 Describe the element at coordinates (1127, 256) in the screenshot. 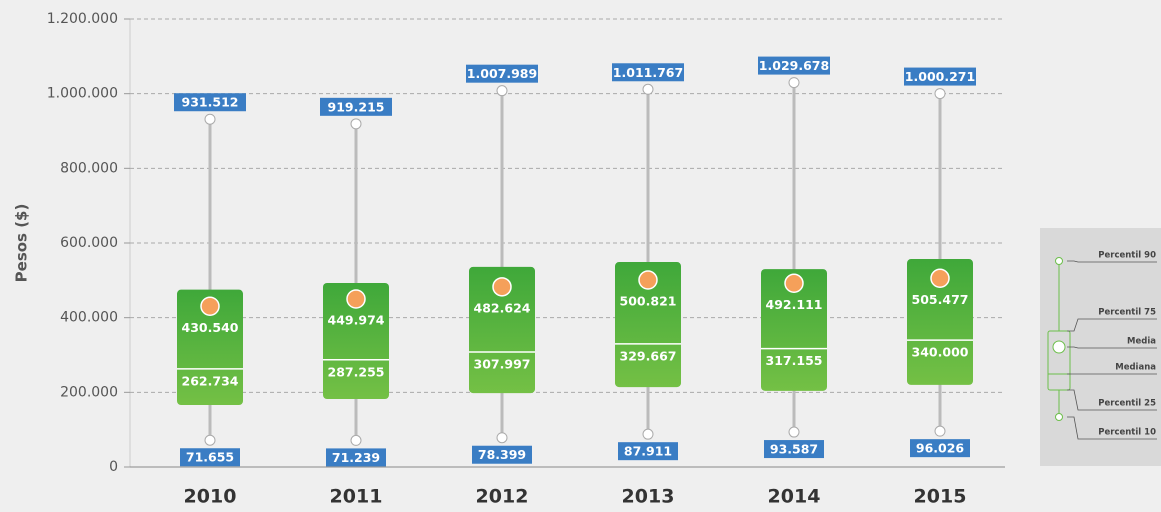

I see `legend-label: Percentil 90` at that location.